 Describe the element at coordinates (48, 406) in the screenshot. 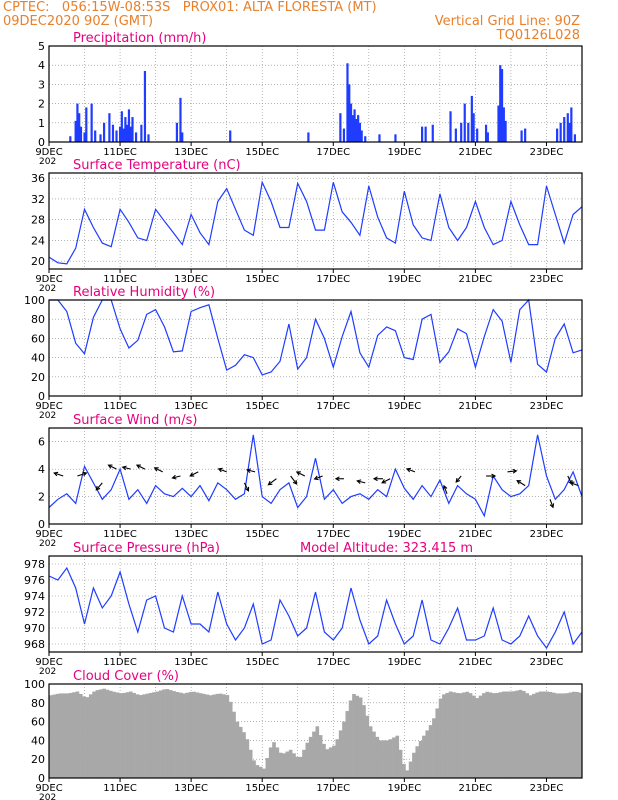

I see `humidity-x-tick-label: 9DEC` at that location.